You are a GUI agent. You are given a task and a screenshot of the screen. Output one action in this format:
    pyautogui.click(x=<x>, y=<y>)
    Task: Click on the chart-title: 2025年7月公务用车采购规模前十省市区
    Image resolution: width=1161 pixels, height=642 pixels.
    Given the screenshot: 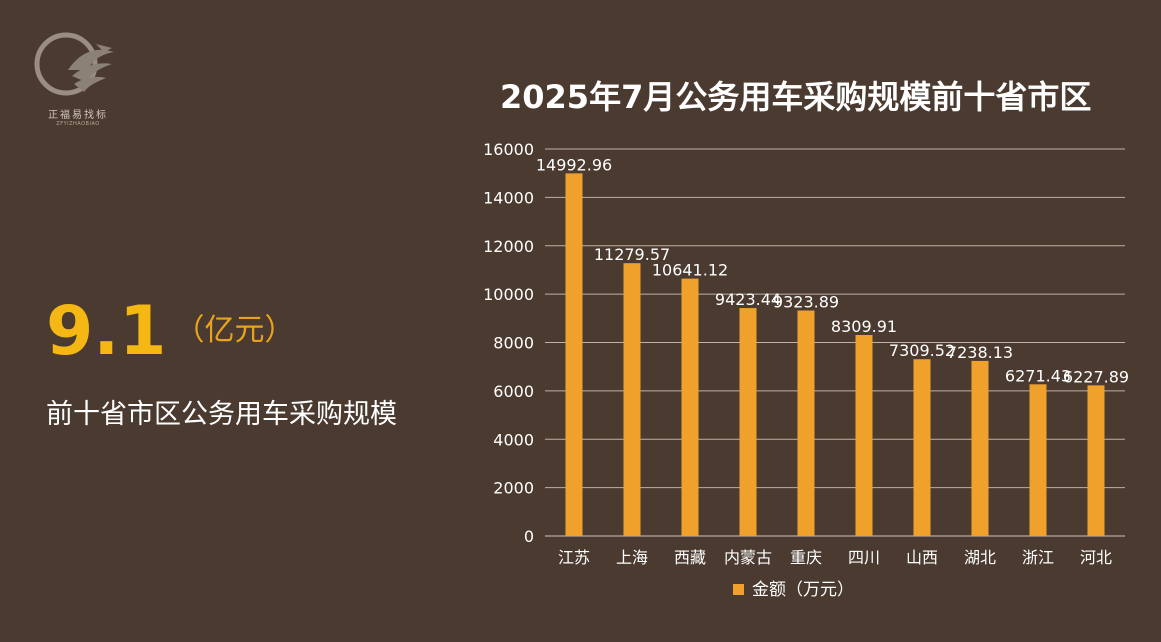 What is the action you would take?
    pyautogui.click(x=796, y=97)
    